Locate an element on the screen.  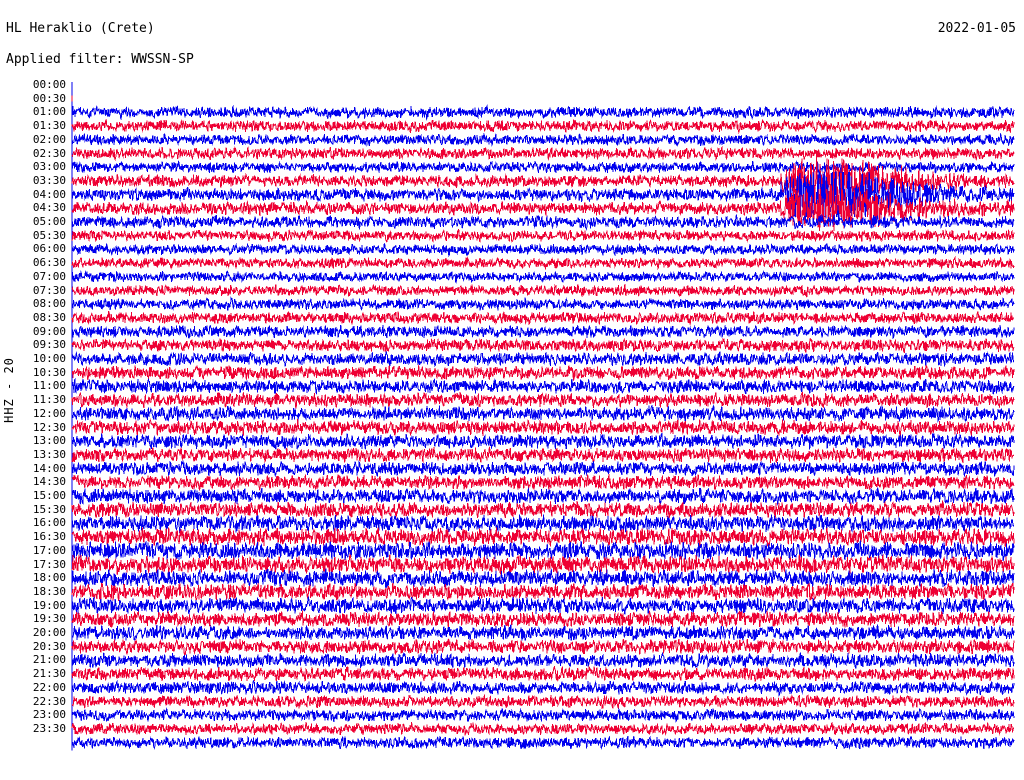
time-axis-label: 13:30 is located at coordinates (49, 454).